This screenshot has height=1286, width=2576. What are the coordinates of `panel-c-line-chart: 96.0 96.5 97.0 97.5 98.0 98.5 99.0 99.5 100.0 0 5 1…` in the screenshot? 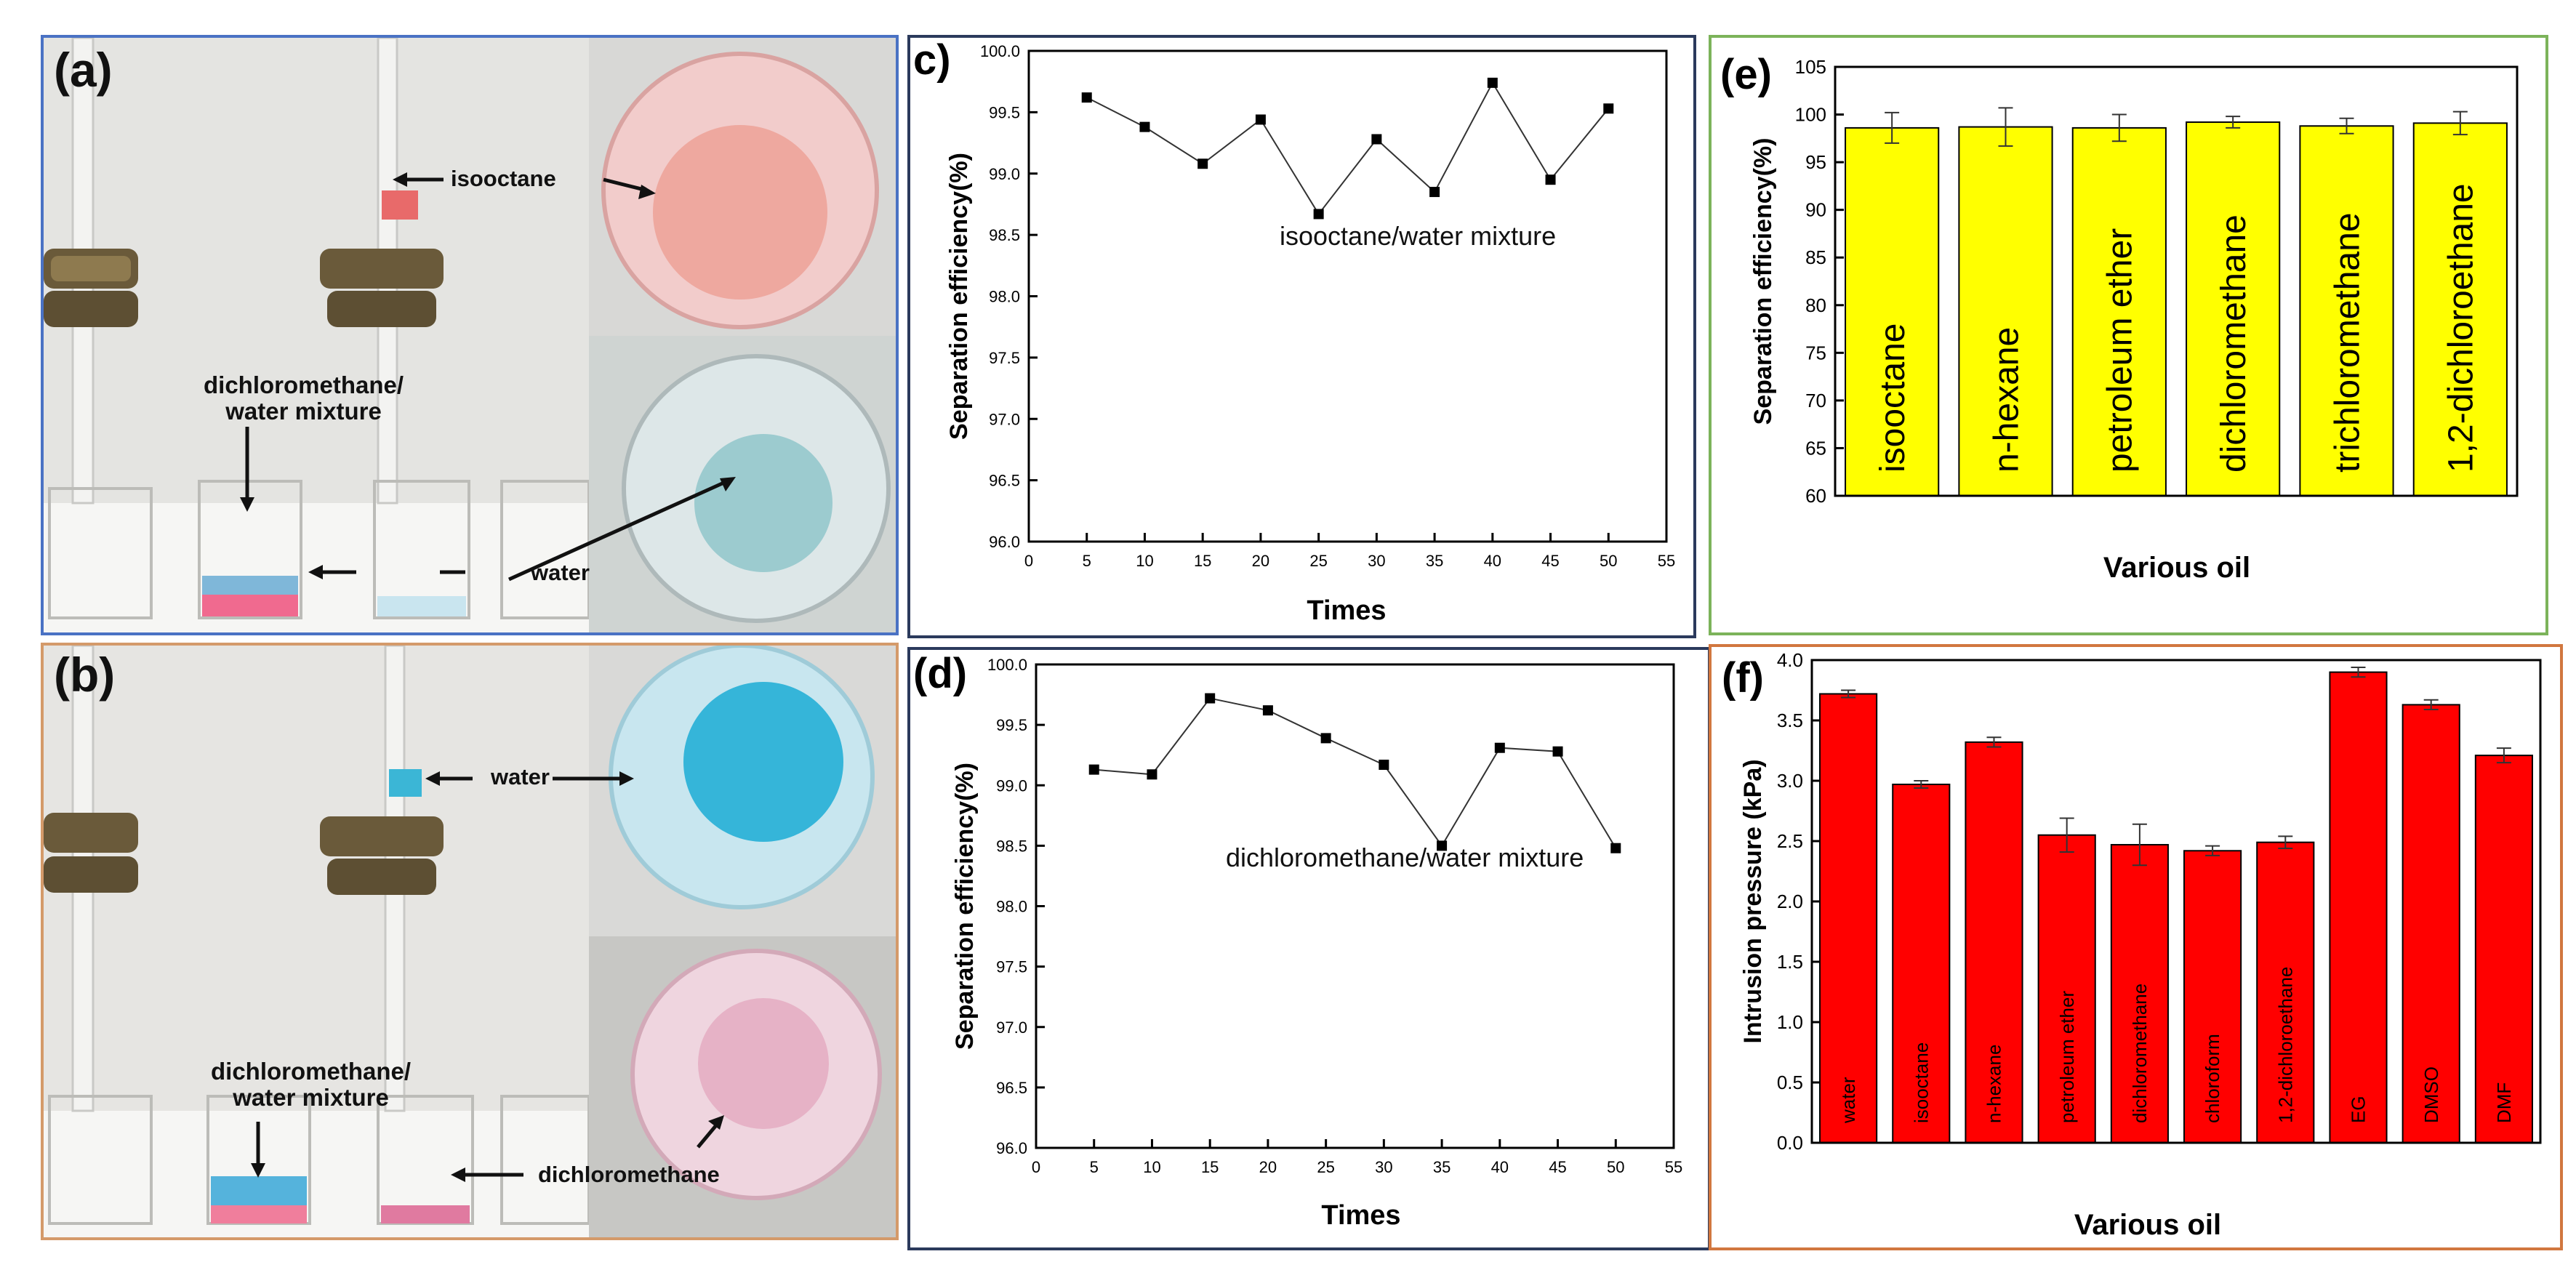 It's located at (1301, 337).